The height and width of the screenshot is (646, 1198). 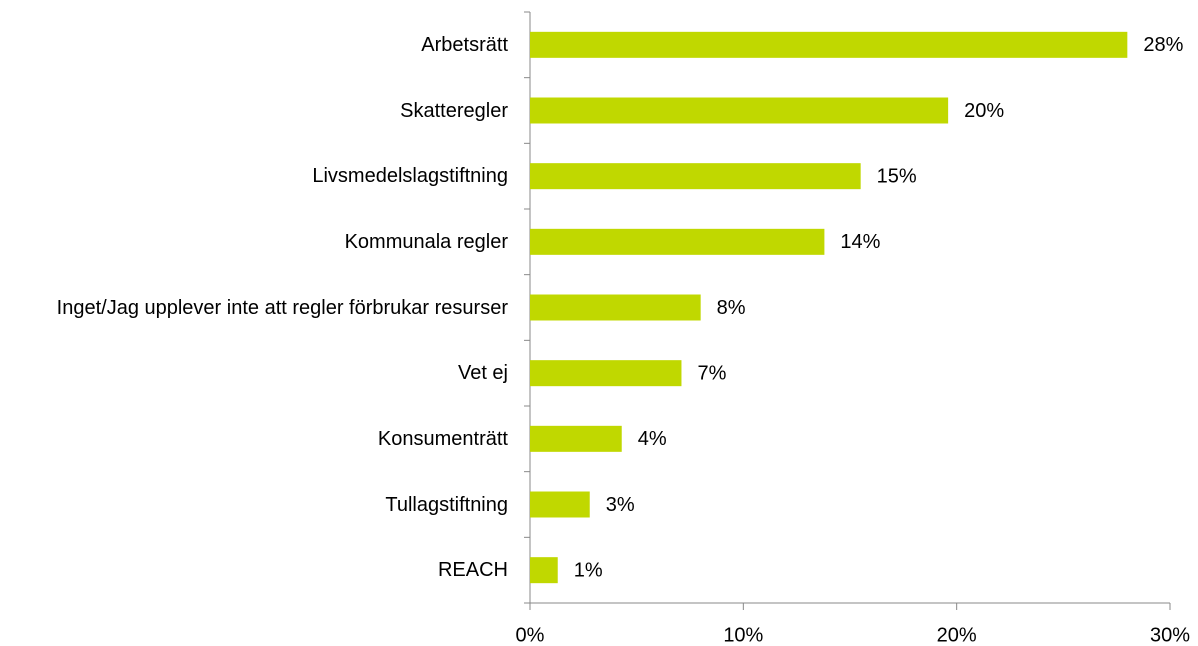 What do you see at coordinates (258, 176) in the screenshot?
I see `y-tick-label: Livsmedelslagstiftning` at bounding box center [258, 176].